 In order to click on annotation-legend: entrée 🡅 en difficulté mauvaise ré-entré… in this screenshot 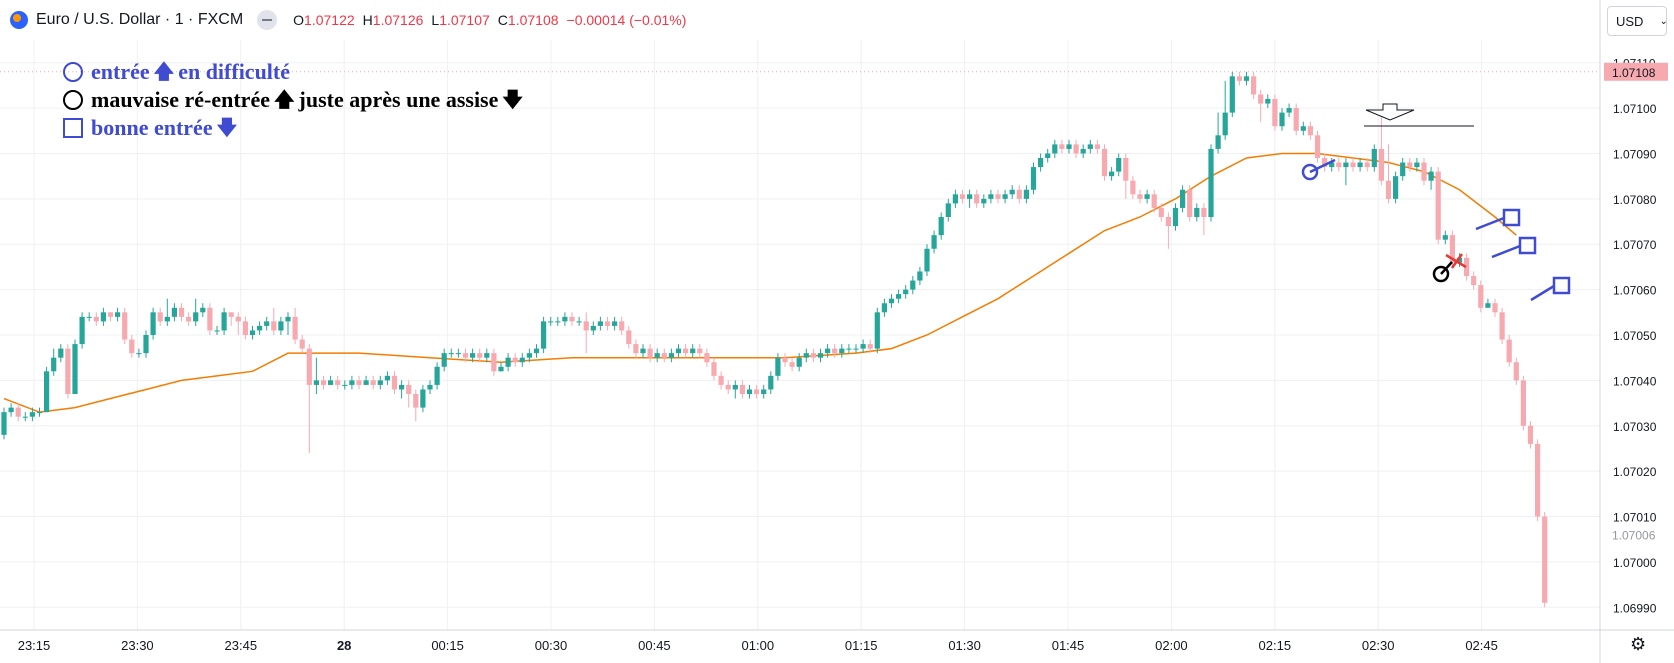, I will do `click(295, 100)`.